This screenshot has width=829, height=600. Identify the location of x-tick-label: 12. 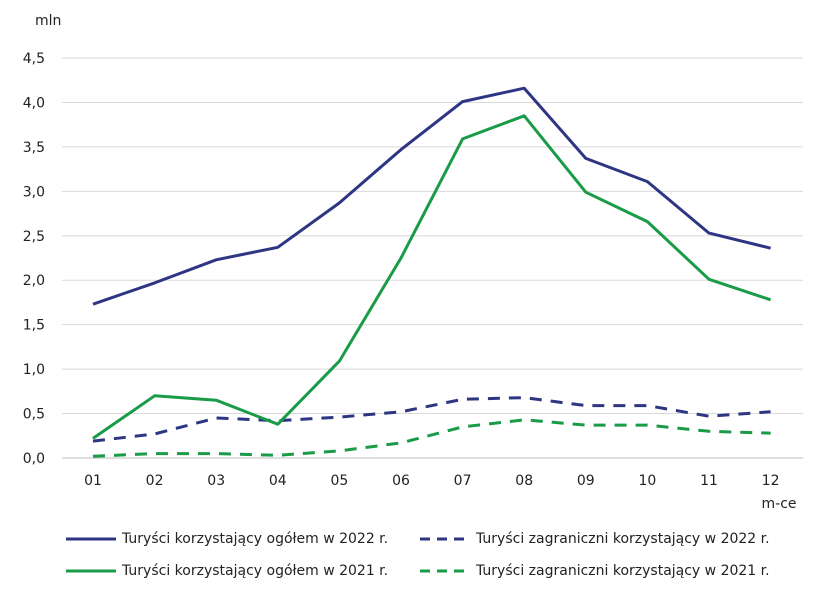
(771, 481).